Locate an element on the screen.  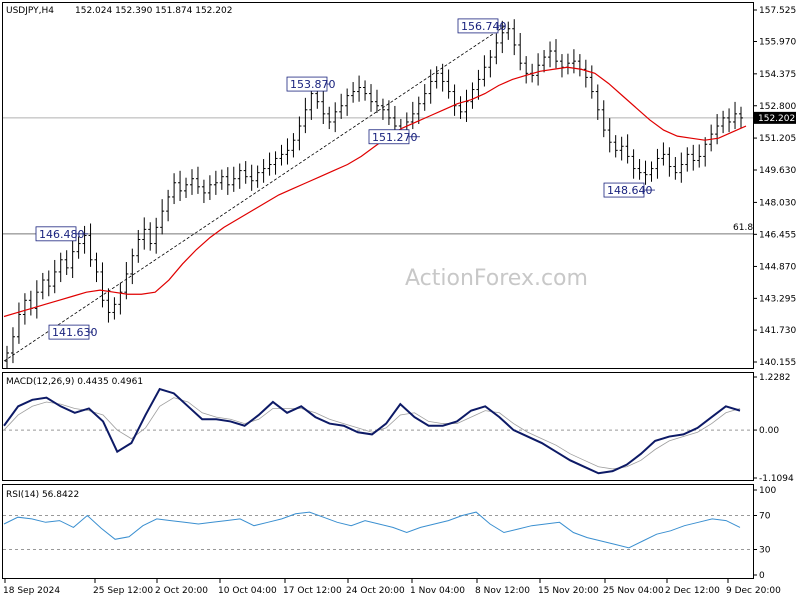
rsi-tick-label: 30 is located at coordinates (765, 551).